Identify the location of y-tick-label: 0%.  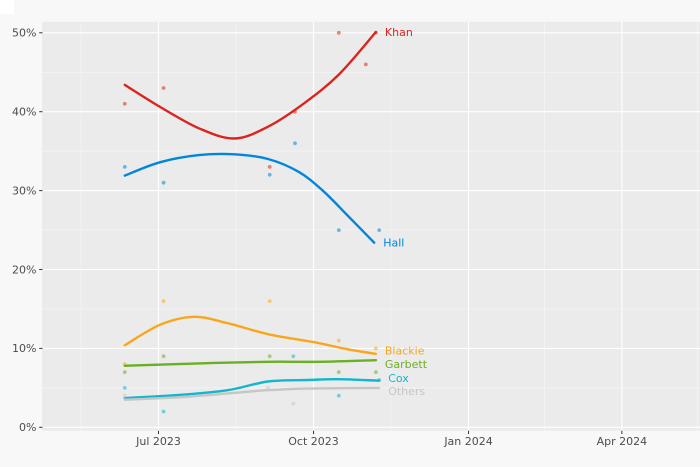
(27, 427).